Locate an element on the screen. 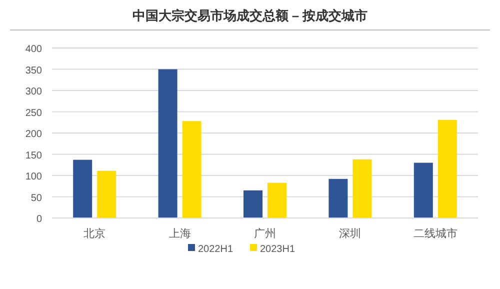 Image resolution: width=500 pixels, height=289 pixels. x-tick-label: 上海 is located at coordinates (179, 233).